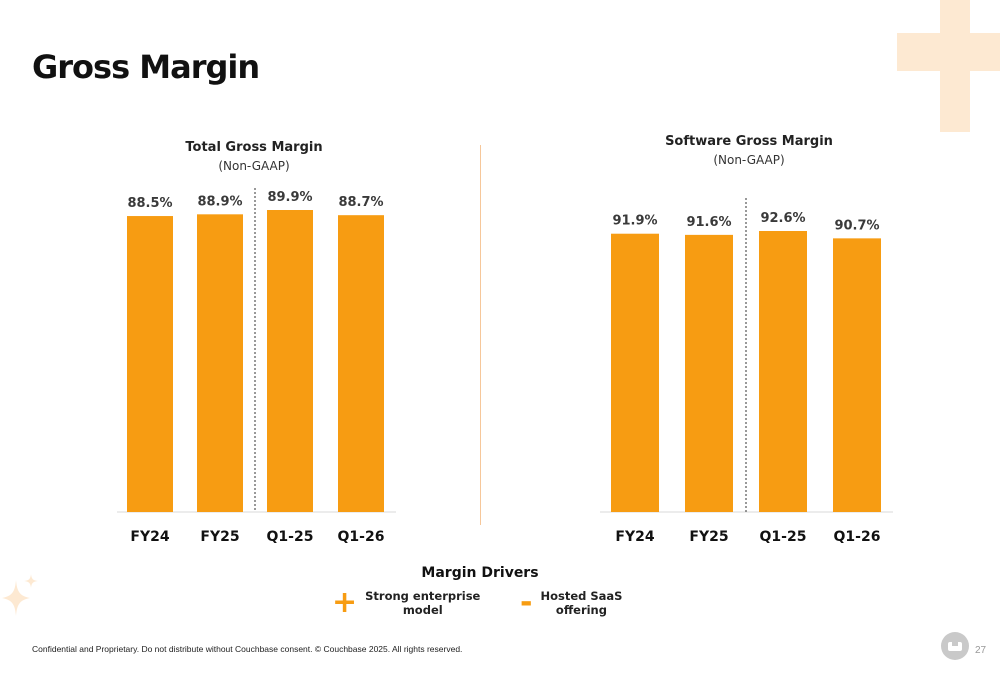 This screenshot has width=1000, height=685. What do you see at coordinates (149, 203) in the screenshot?
I see `data-label: 88.5%` at bounding box center [149, 203].